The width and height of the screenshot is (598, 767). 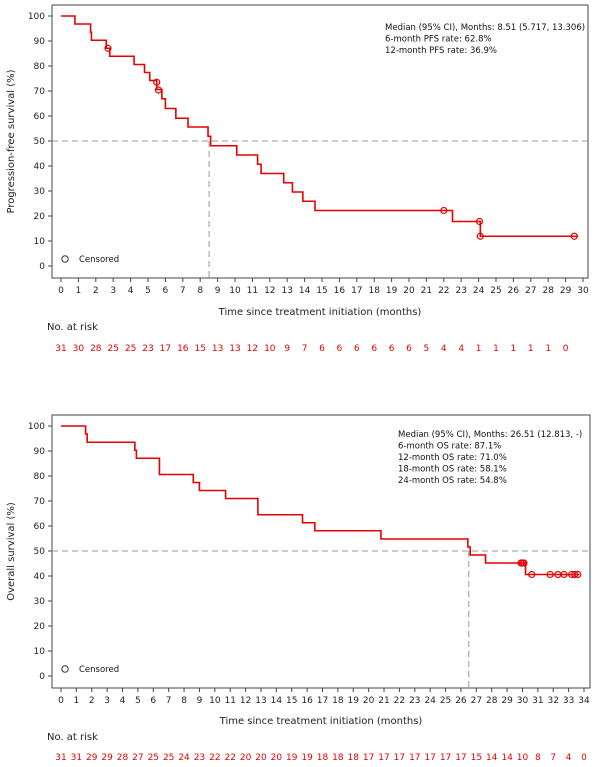 What do you see at coordinates (40, 602) in the screenshot?
I see `y-tick-label: 30` at bounding box center [40, 602].